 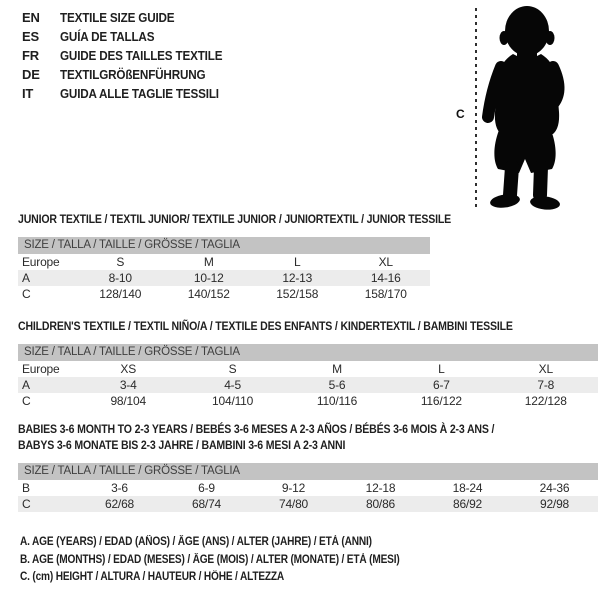 What do you see at coordinates (28, 93) in the screenshot?
I see `language-code: IT` at bounding box center [28, 93].